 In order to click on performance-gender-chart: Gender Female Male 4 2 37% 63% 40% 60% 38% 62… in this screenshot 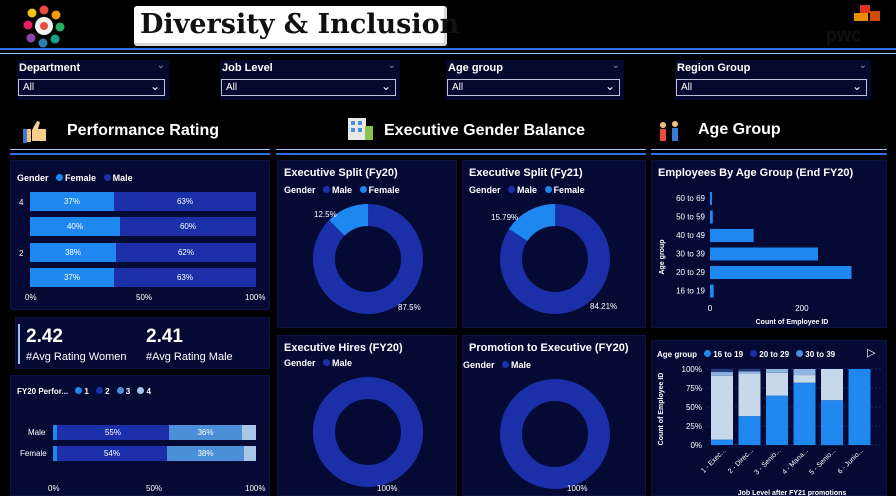, I will do `click(140, 235)`.